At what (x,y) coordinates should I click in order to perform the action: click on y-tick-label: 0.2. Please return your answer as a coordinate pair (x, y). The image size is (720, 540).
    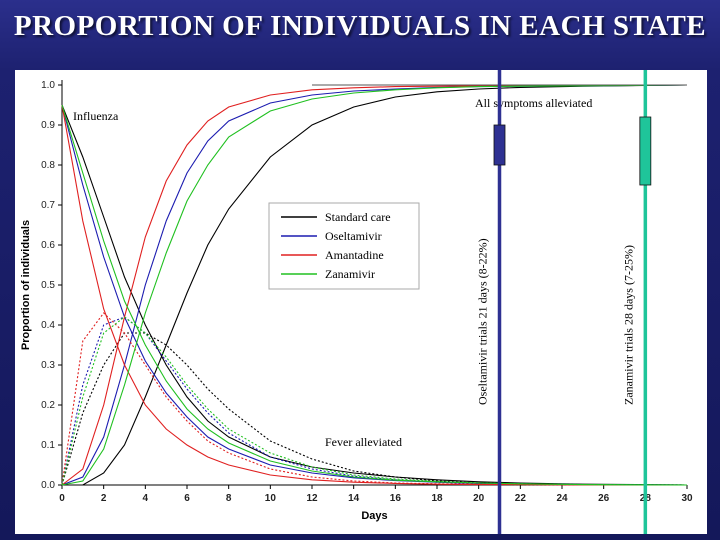
    Looking at the image, I should click on (48, 405).